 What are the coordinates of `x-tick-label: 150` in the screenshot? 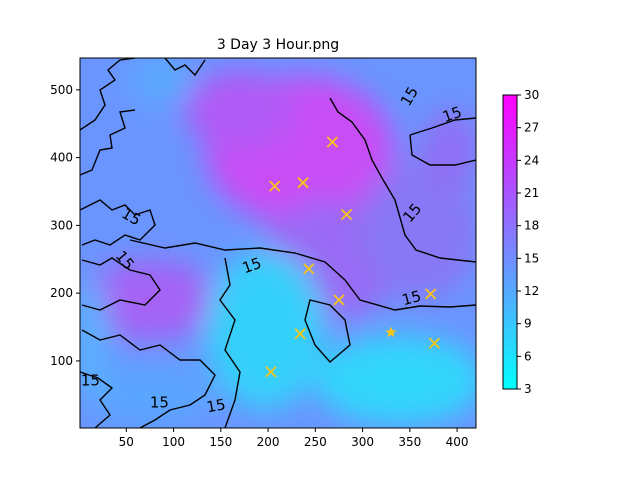 It's located at (220, 442).